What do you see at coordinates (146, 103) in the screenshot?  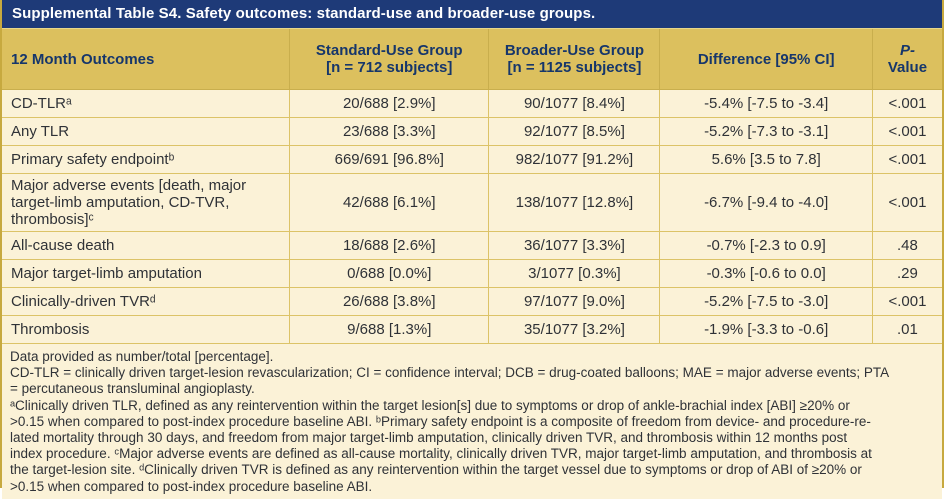 I see `cell-outcome: CD-TLRᵃ` at bounding box center [146, 103].